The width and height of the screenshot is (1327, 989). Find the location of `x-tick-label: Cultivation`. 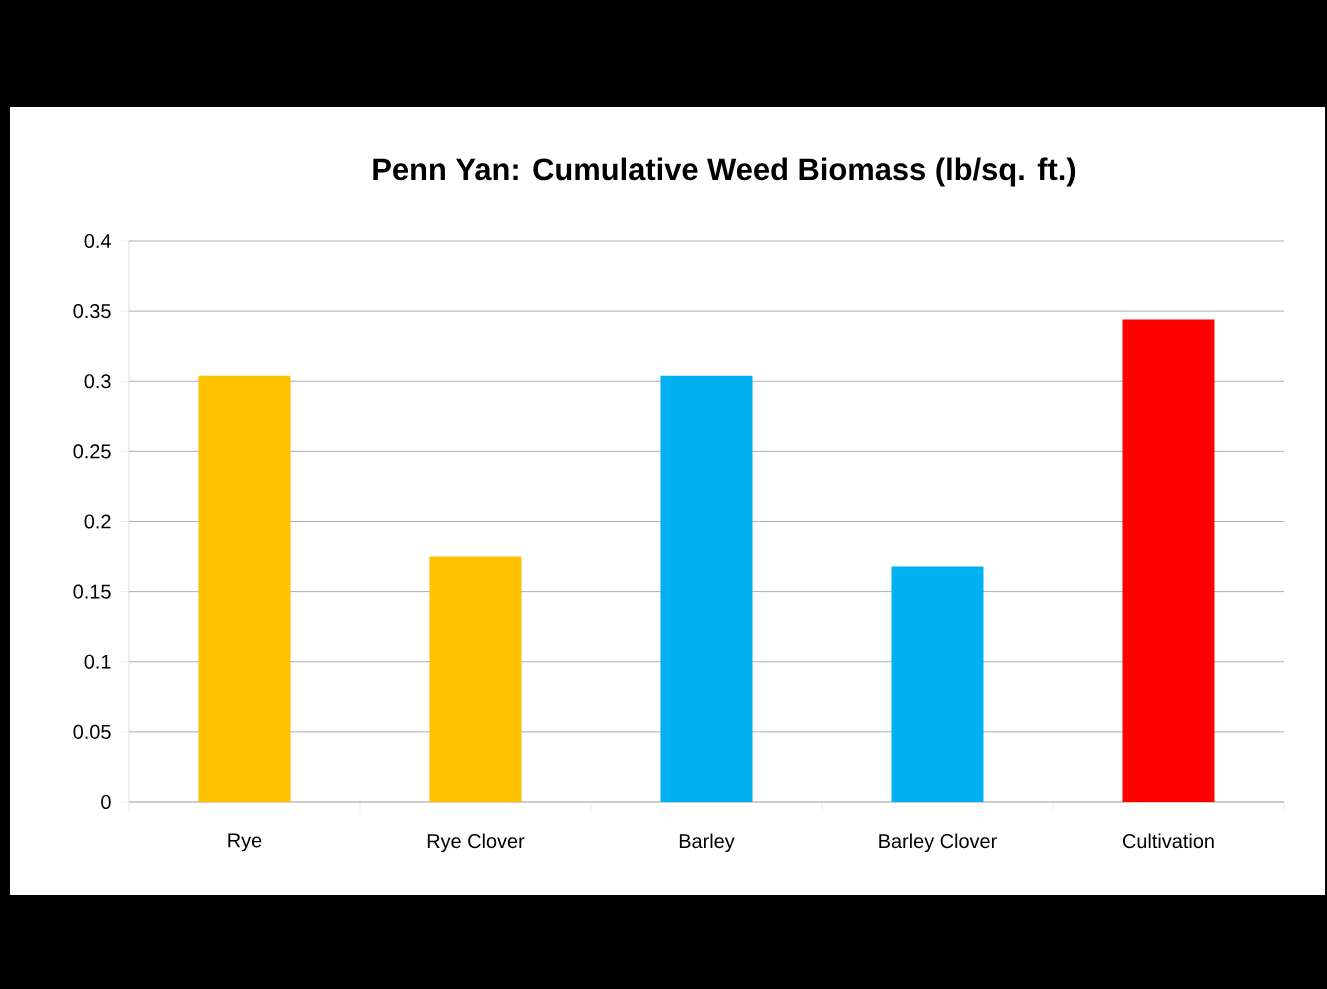

x-tick-label: Cultivation is located at coordinates (1168, 841).